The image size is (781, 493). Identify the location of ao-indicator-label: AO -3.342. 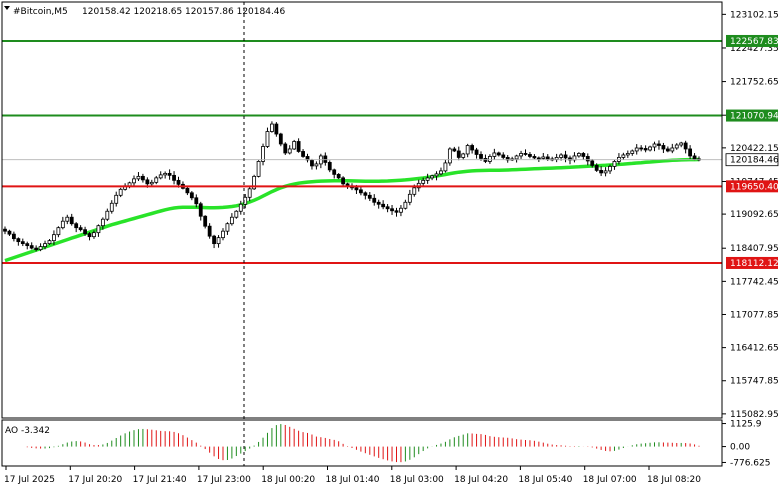
(27, 431).